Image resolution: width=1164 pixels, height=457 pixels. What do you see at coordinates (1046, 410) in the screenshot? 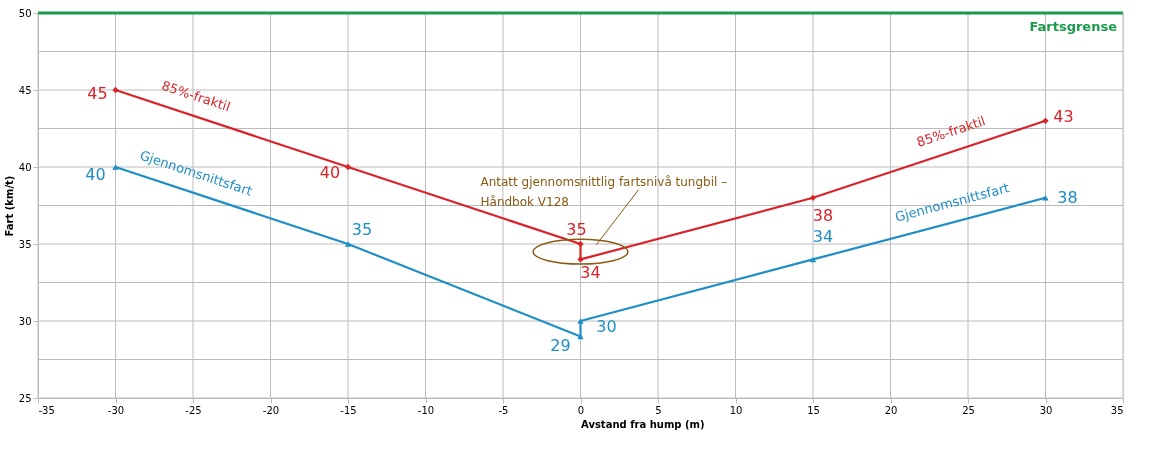
I see `x-tick-label: 30` at bounding box center [1046, 410].